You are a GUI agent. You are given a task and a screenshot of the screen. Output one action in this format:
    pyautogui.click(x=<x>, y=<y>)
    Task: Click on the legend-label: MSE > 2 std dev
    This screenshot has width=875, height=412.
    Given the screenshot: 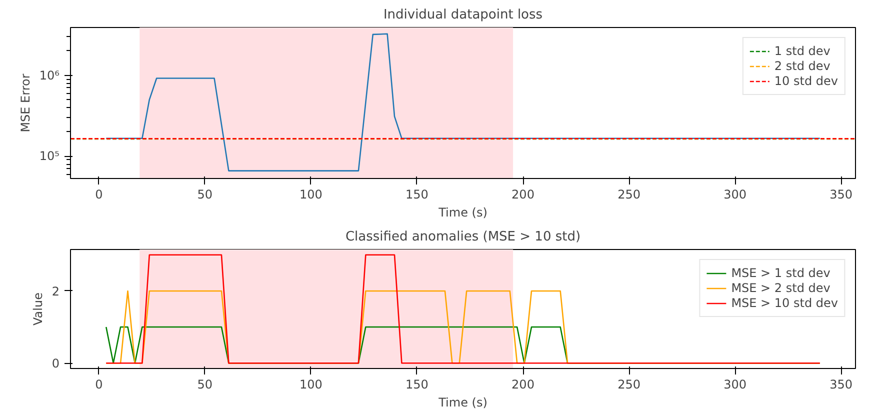 What is the action you would take?
    pyautogui.click(x=780, y=288)
    